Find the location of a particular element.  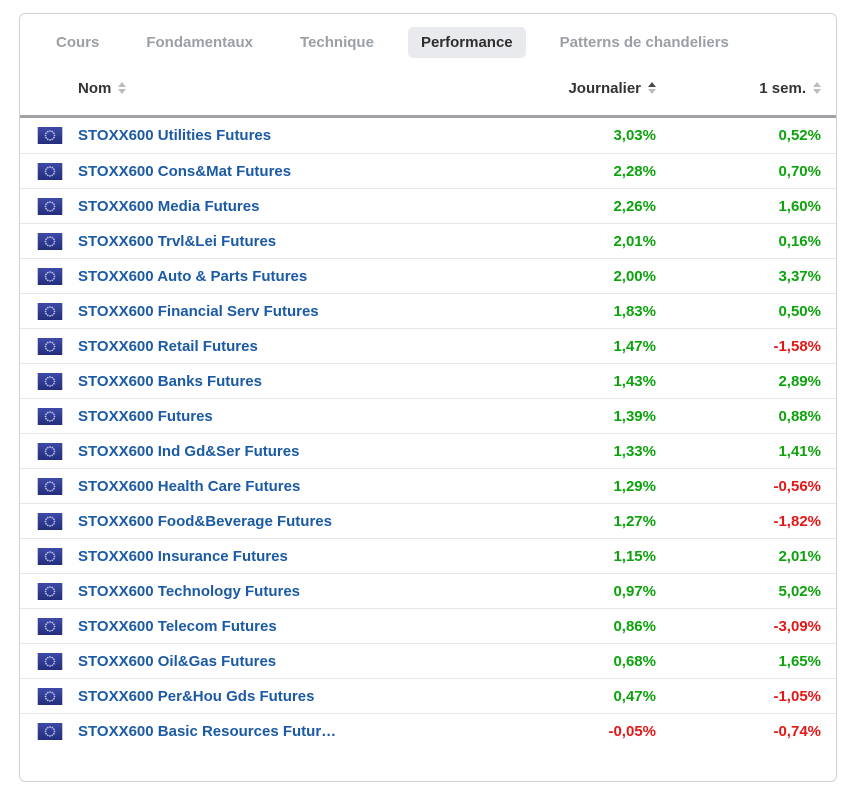

daily-change-value: 0,97% is located at coordinates (634, 591).